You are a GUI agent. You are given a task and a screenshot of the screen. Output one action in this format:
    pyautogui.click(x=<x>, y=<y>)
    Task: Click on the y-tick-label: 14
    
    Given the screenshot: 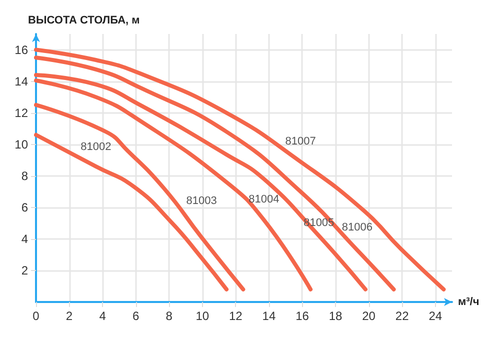 What is the action you would take?
    pyautogui.click(x=21, y=81)
    